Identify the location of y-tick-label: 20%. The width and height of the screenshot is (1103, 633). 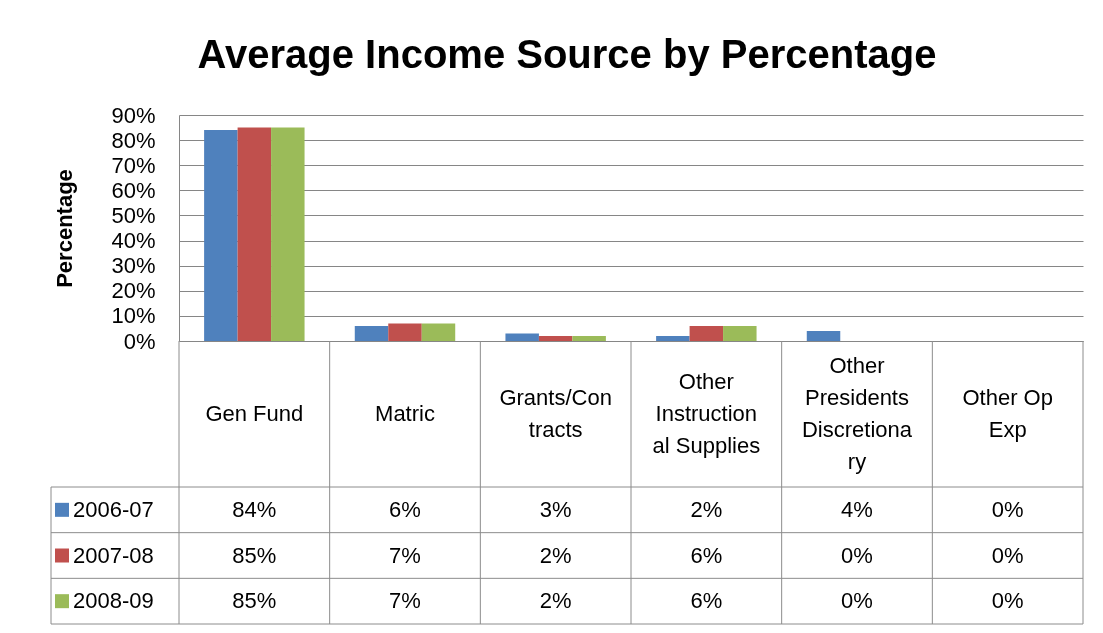
(133, 291).